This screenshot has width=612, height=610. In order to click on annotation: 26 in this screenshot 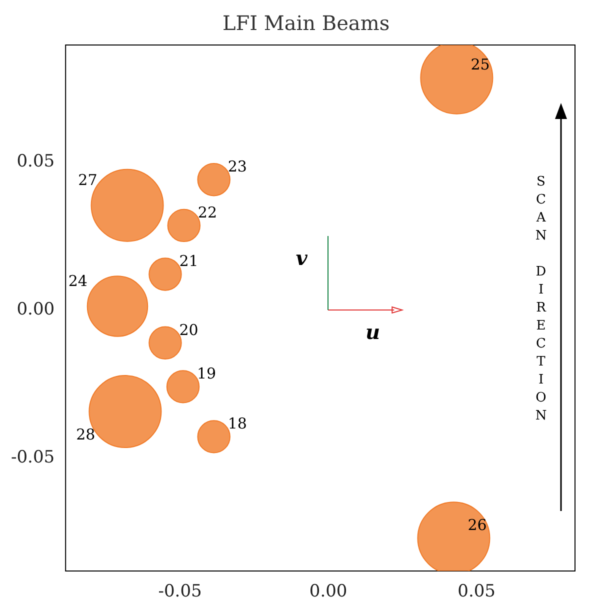, I will do `click(477, 525)`.